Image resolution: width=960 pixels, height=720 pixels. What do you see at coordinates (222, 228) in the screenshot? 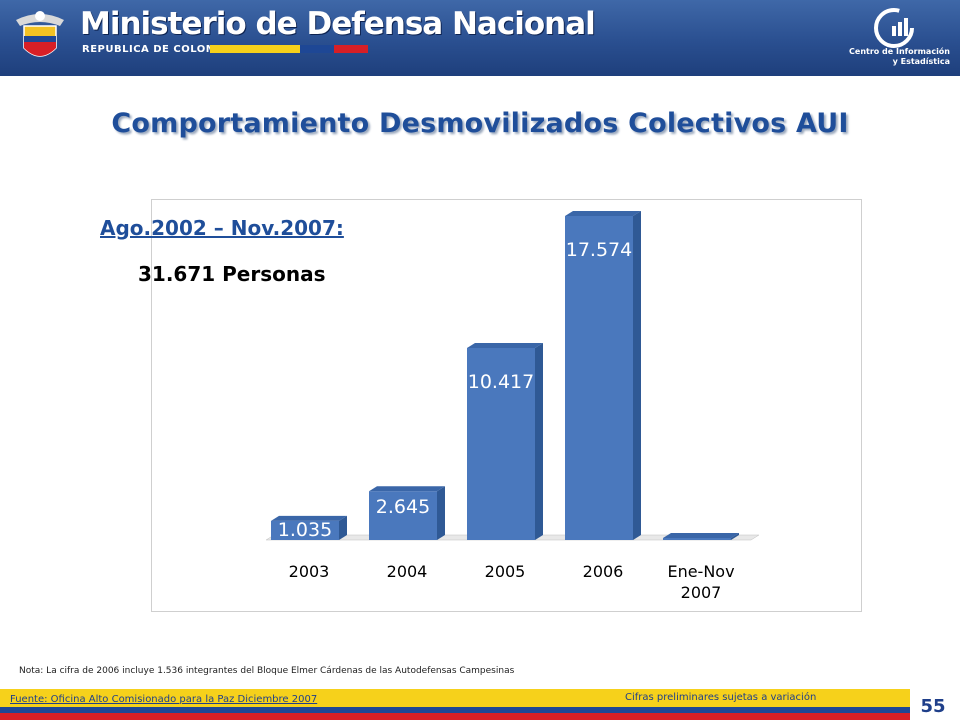
I see `period-label: Ago.2002 – Nov.2007:` at bounding box center [222, 228].